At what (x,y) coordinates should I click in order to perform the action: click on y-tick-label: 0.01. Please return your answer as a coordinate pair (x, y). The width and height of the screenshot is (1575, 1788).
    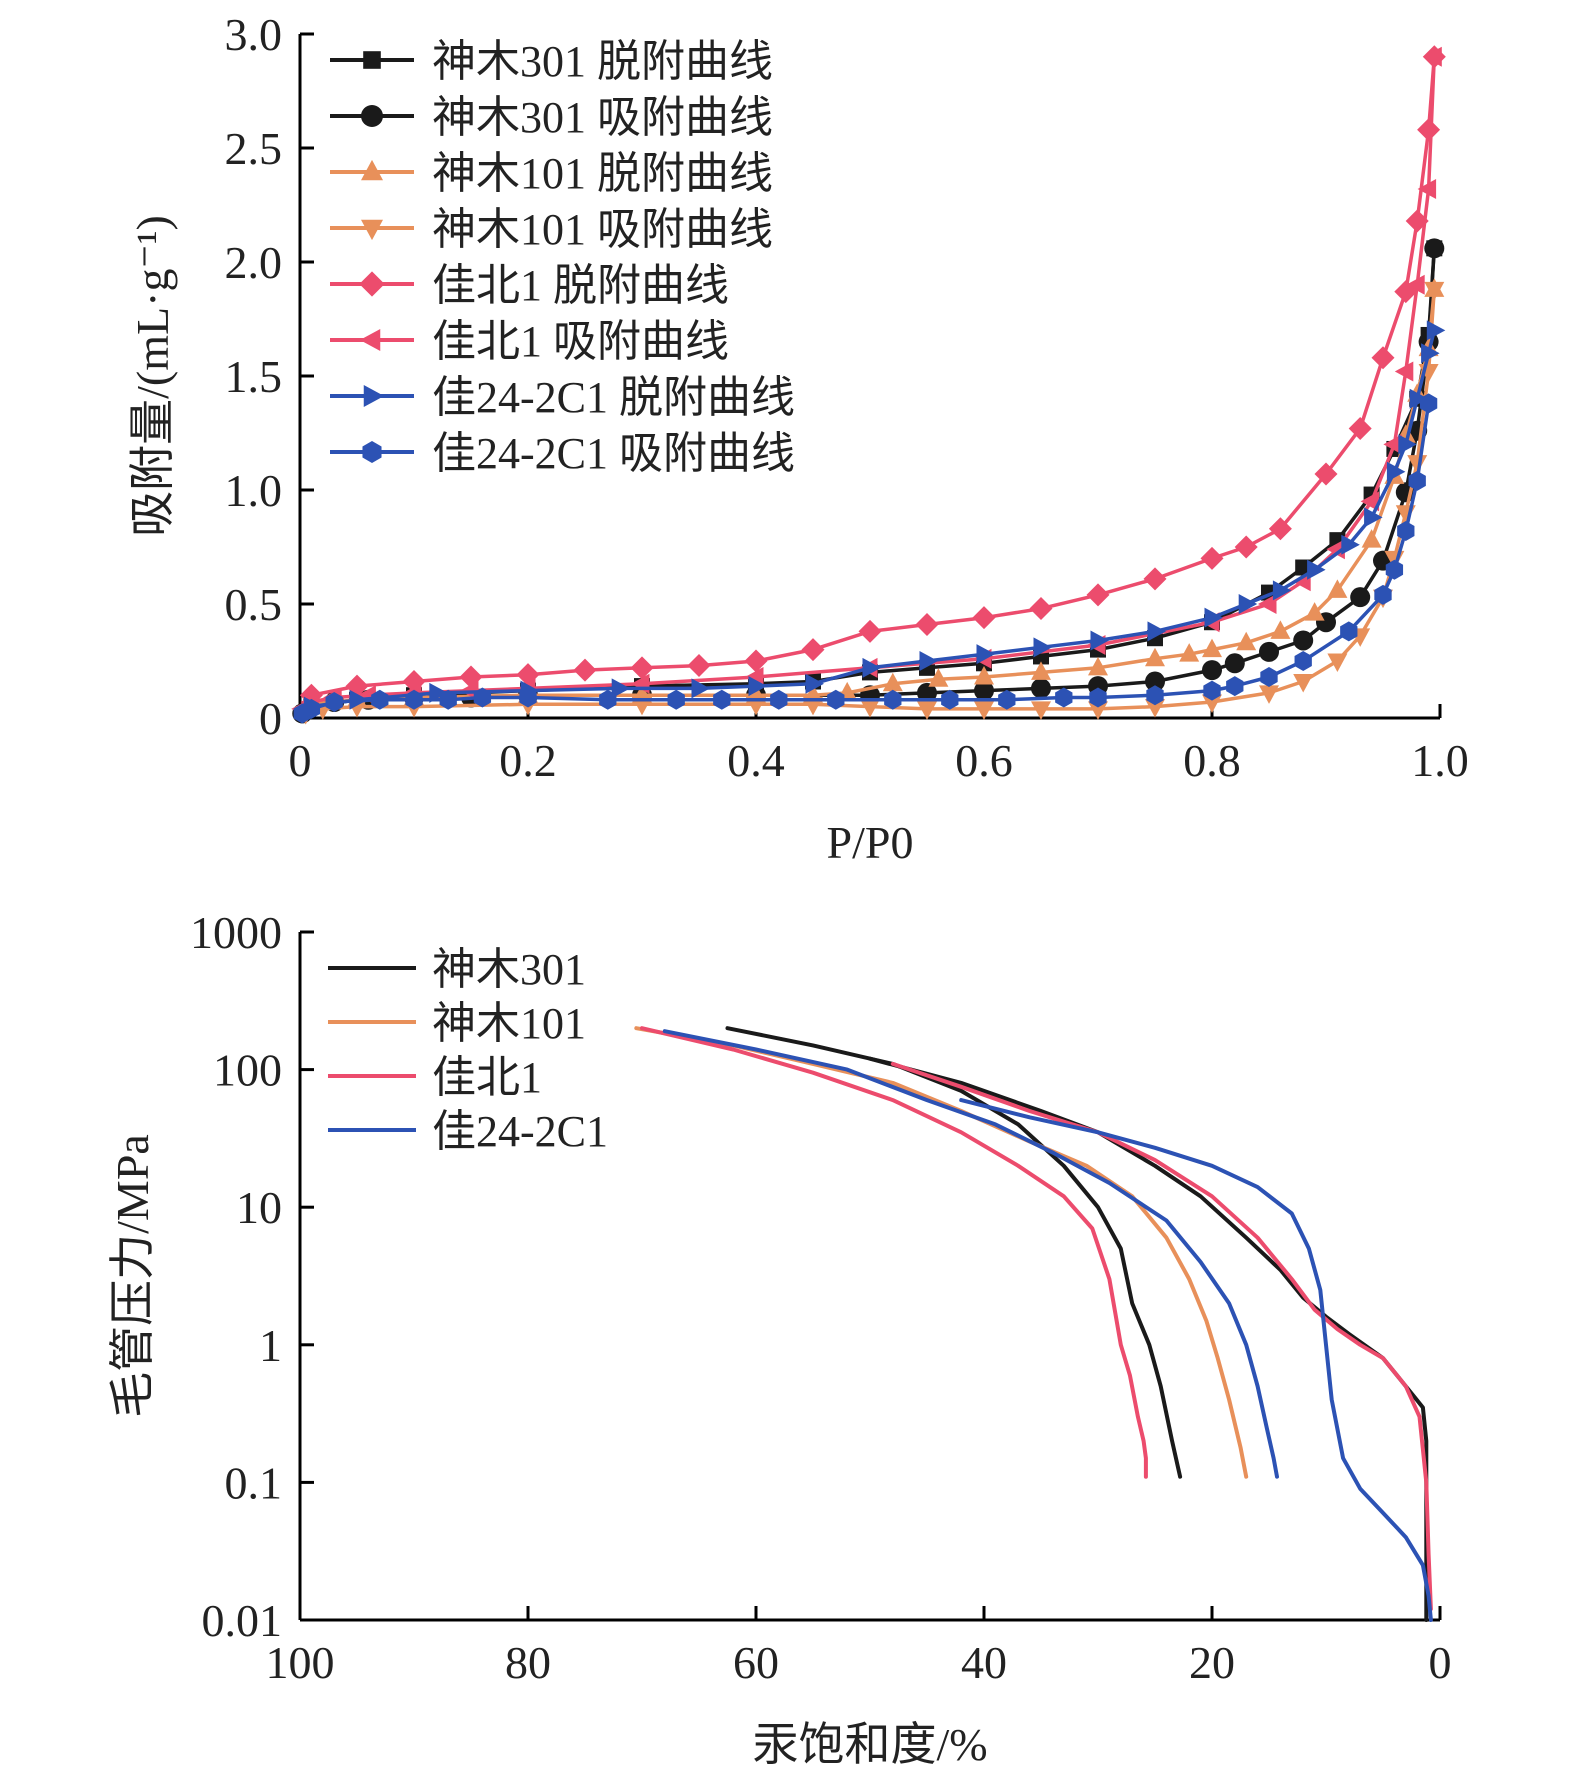
    Looking at the image, I should click on (242, 1620).